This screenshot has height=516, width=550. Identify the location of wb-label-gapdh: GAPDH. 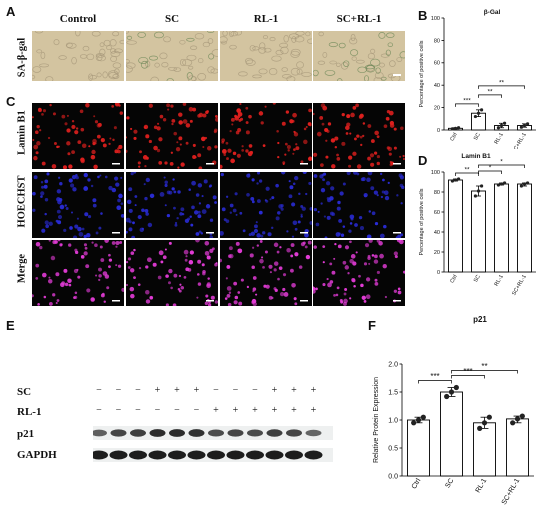
(37, 455).